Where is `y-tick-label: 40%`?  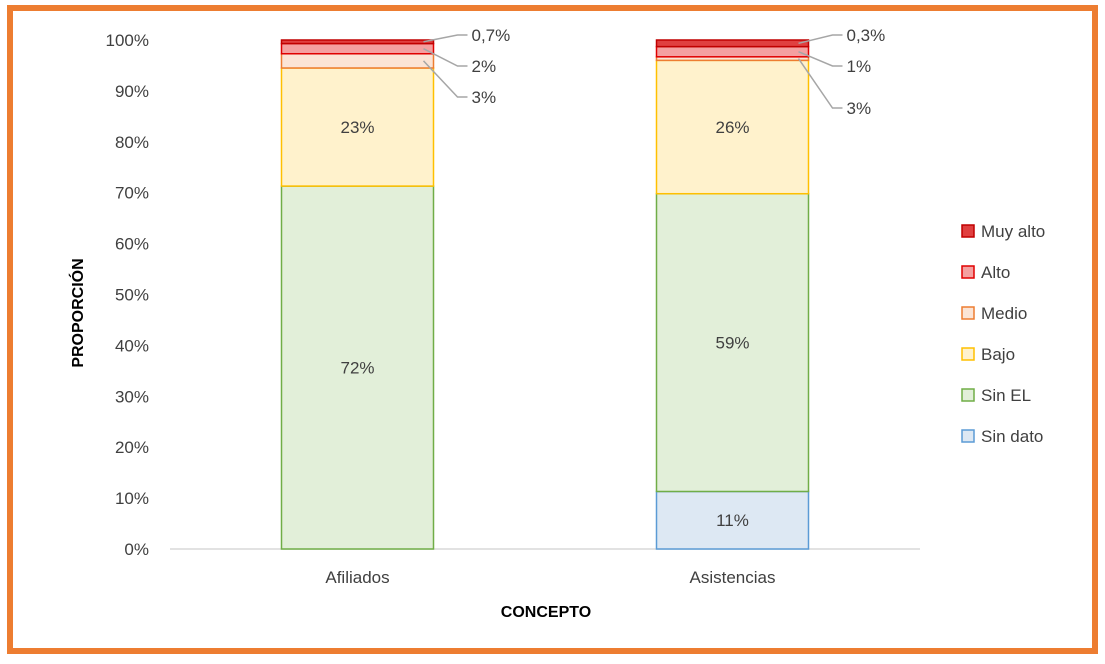 y-tick-label: 40% is located at coordinates (132, 345).